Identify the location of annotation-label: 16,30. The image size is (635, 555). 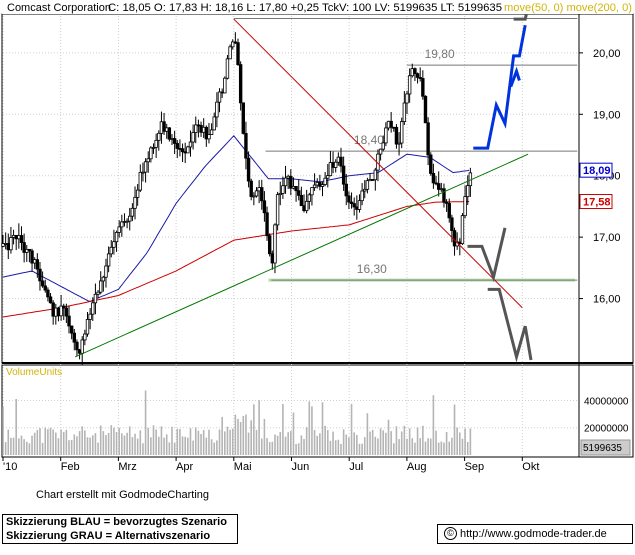
(372, 269).